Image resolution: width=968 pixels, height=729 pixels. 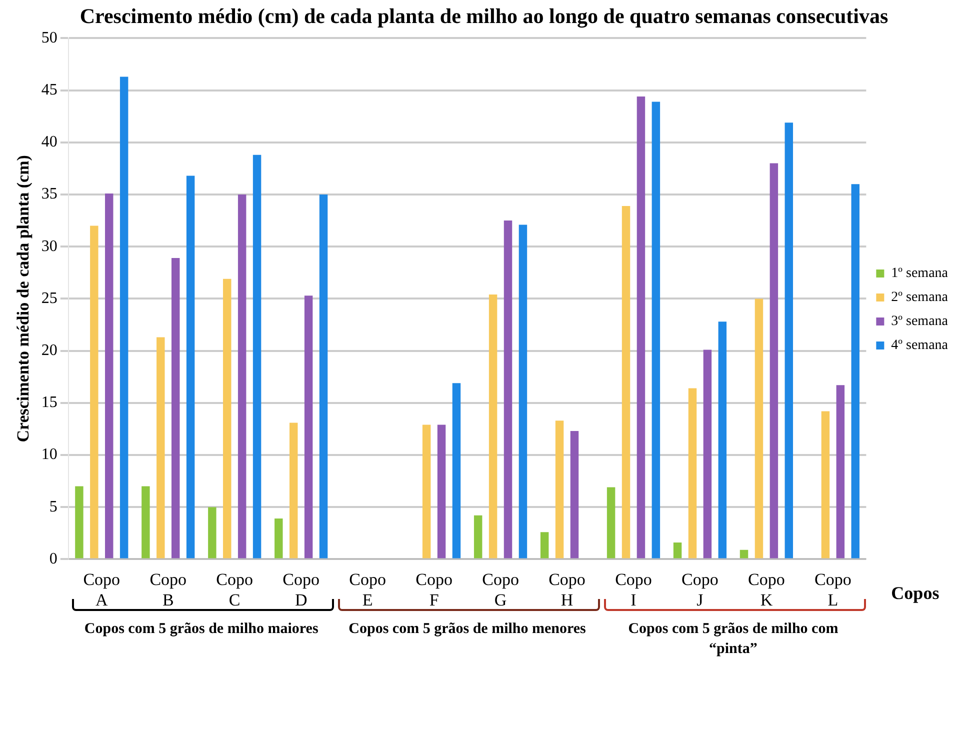 I want to click on text: Copos com 5 grãos de milho maiores, so click(x=201, y=630).